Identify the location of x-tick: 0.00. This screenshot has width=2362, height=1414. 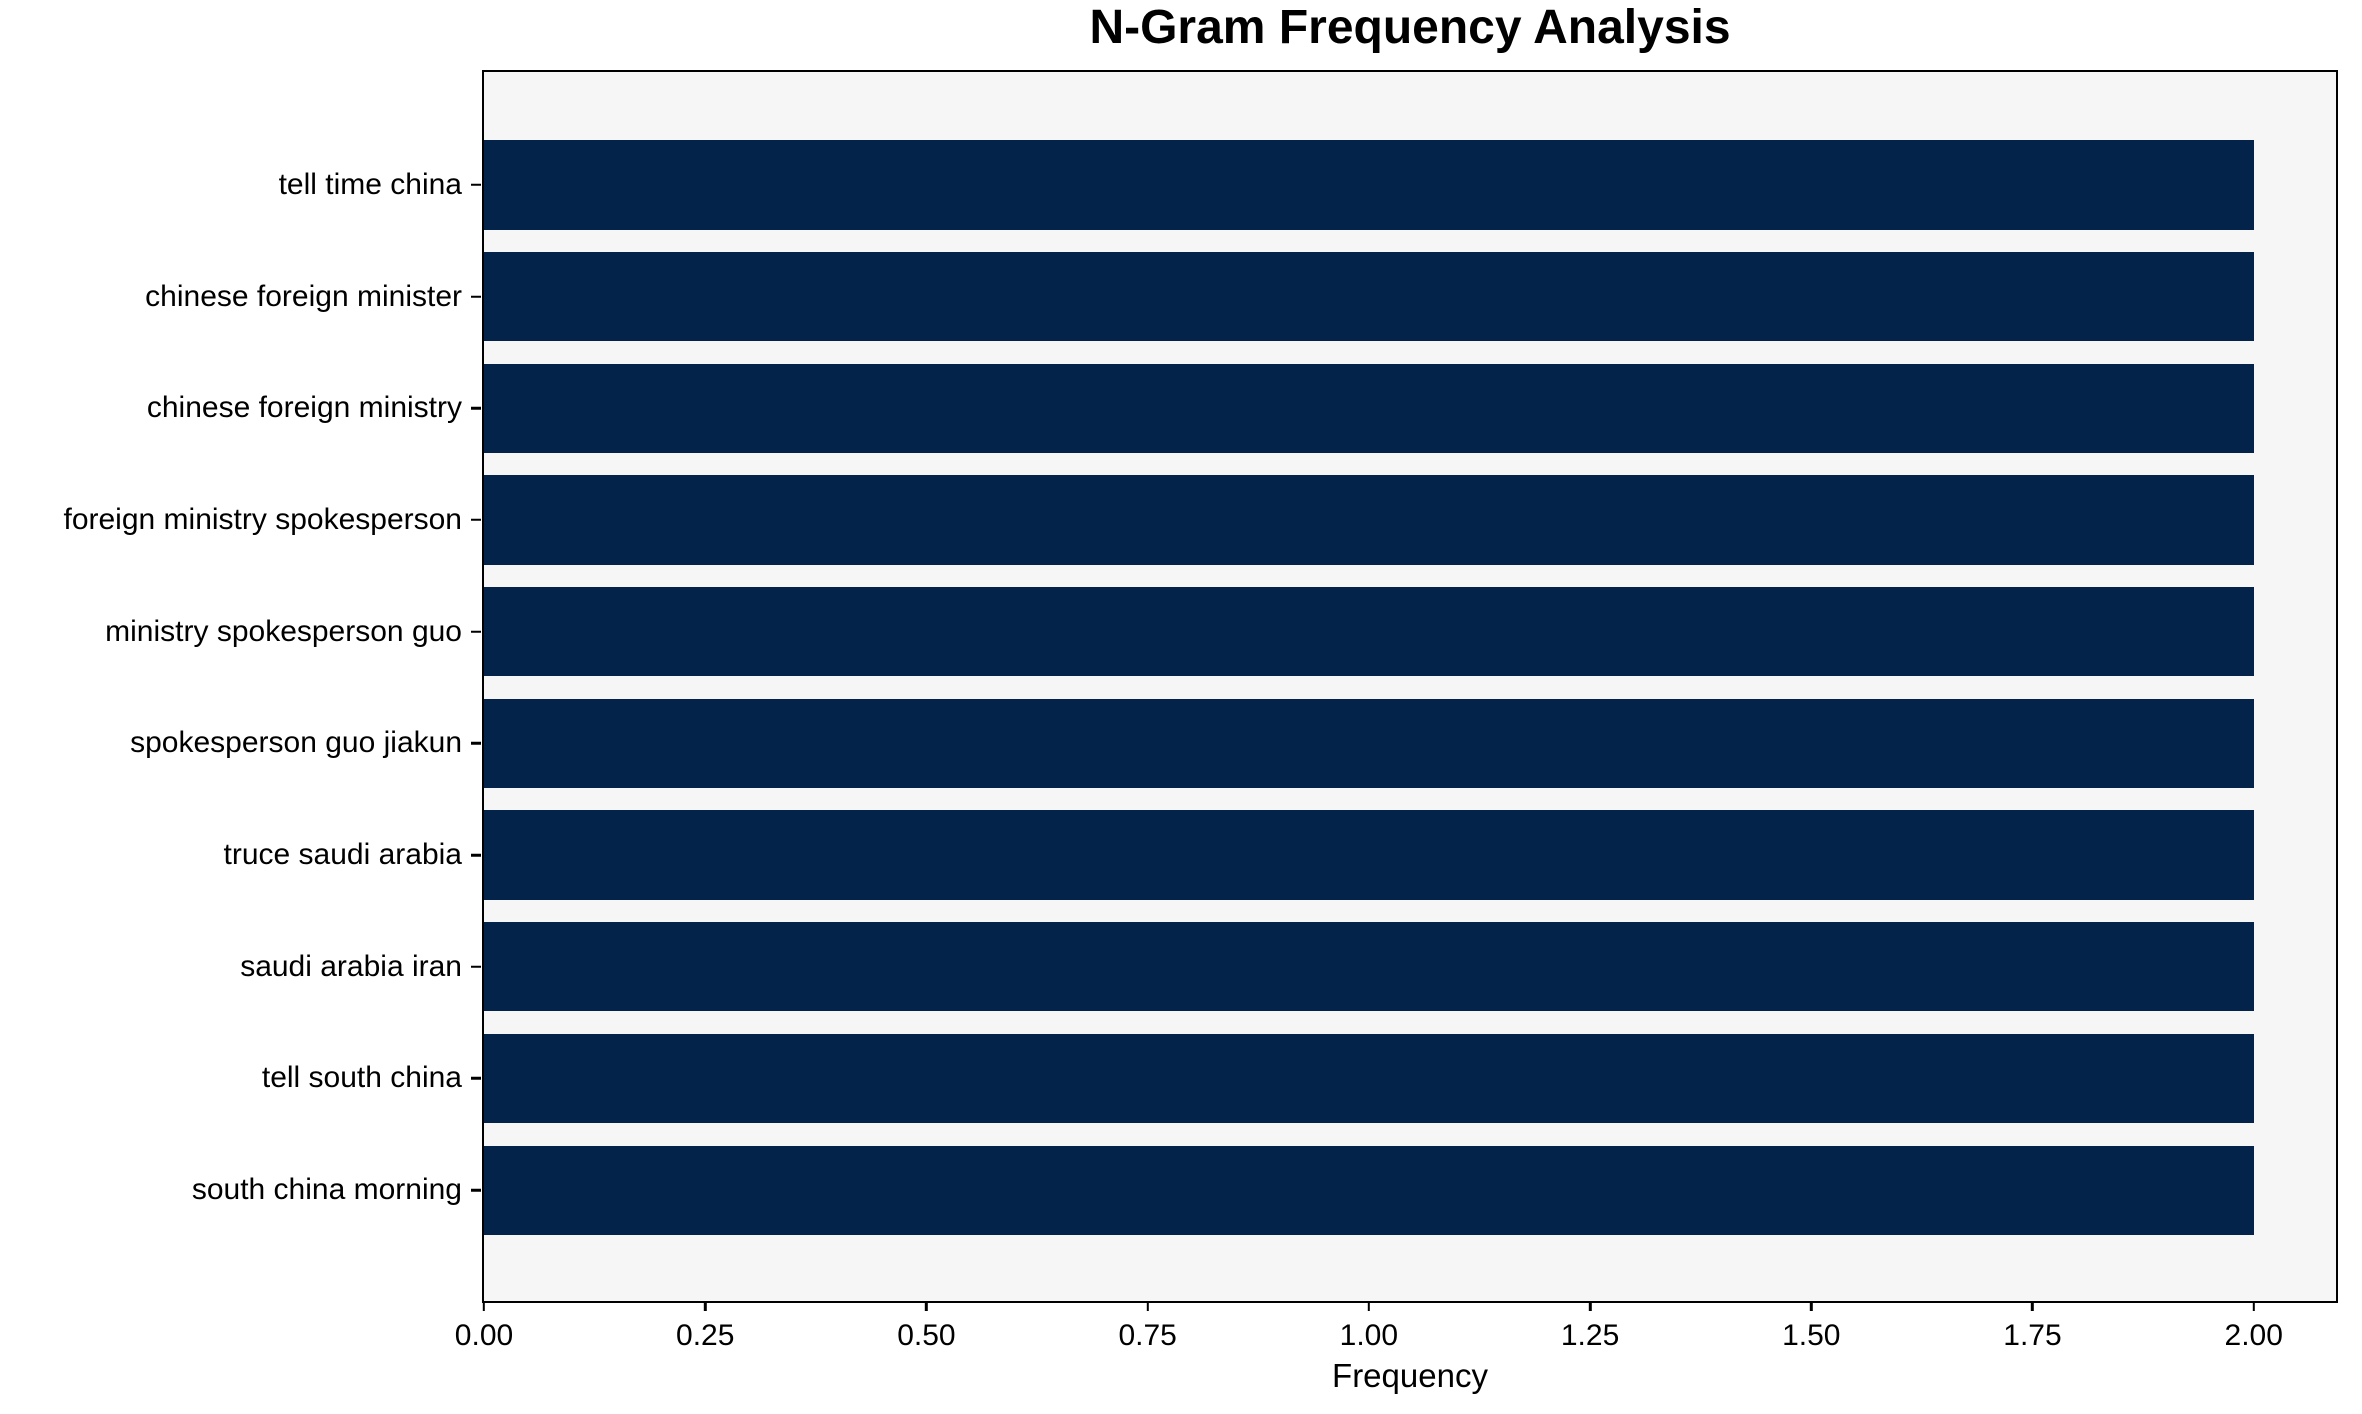
(484, 1327).